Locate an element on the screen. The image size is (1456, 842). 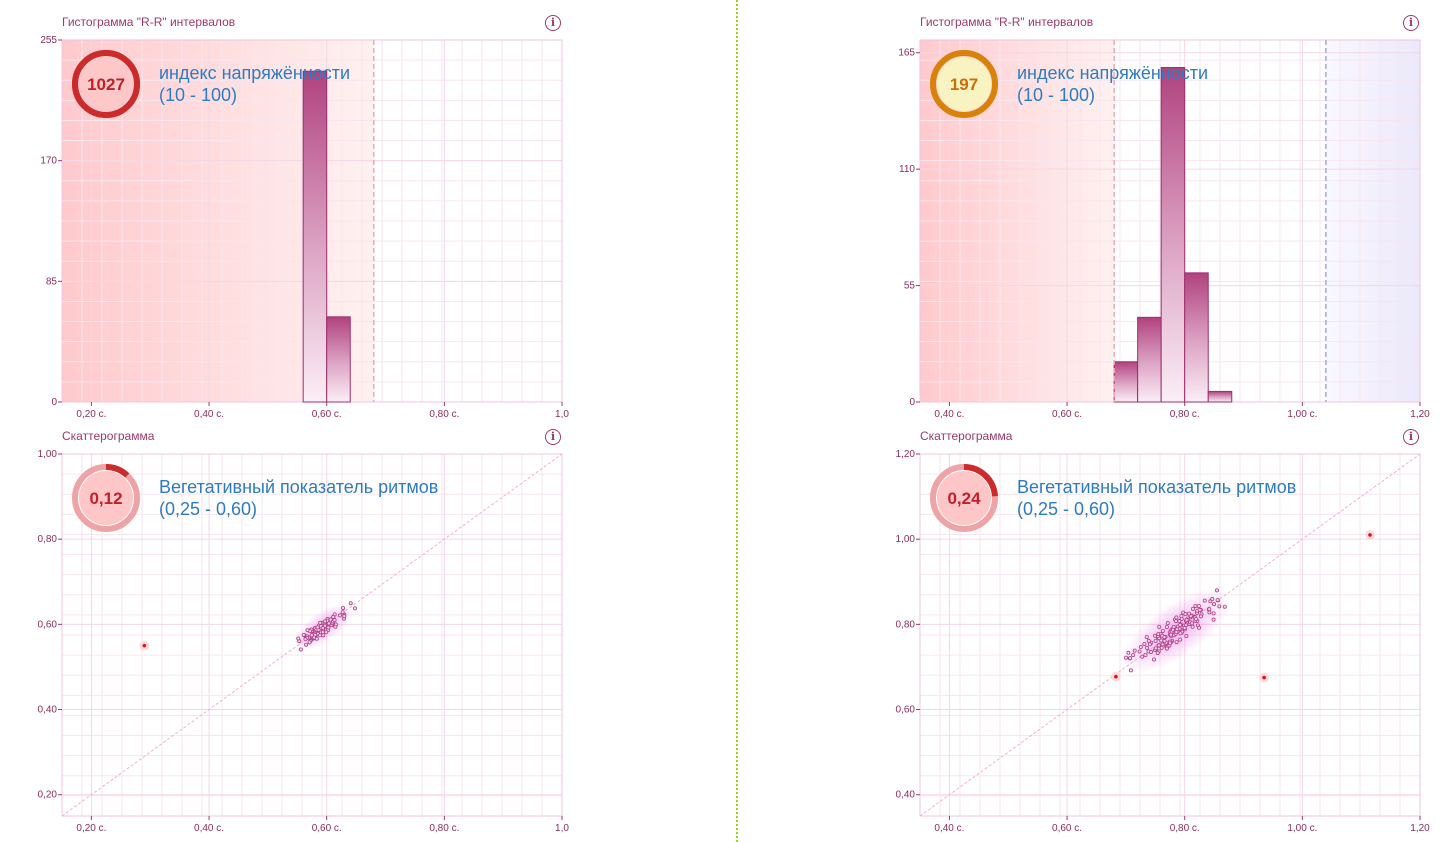
gauge-value: 0,12 is located at coordinates (105, 498).